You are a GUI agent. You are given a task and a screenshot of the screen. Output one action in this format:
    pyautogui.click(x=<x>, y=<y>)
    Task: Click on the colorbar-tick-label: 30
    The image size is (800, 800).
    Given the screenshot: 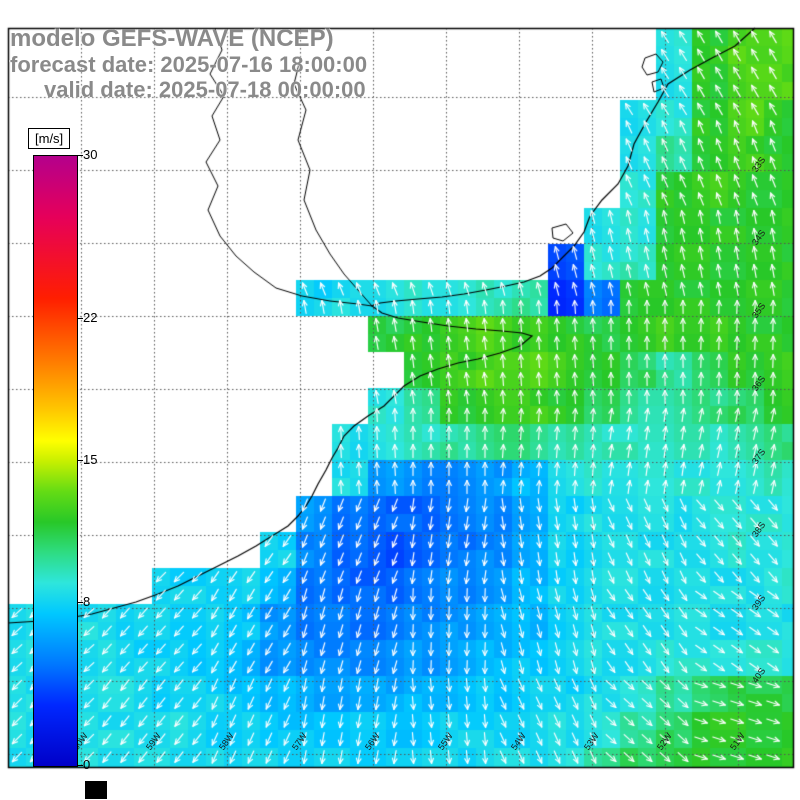 What is the action you would take?
    pyautogui.click(x=90, y=154)
    